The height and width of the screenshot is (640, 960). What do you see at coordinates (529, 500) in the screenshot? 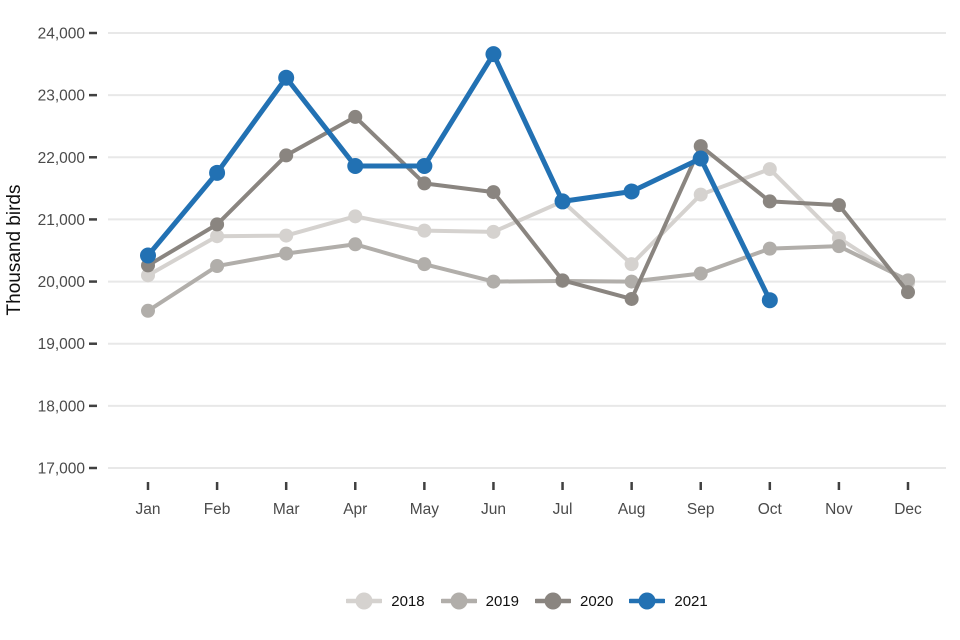
I see `x-axis: Jan Feb Mar Apr May Jun Jul Aug Sep Oct Nov Dec` at bounding box center [529, 500].